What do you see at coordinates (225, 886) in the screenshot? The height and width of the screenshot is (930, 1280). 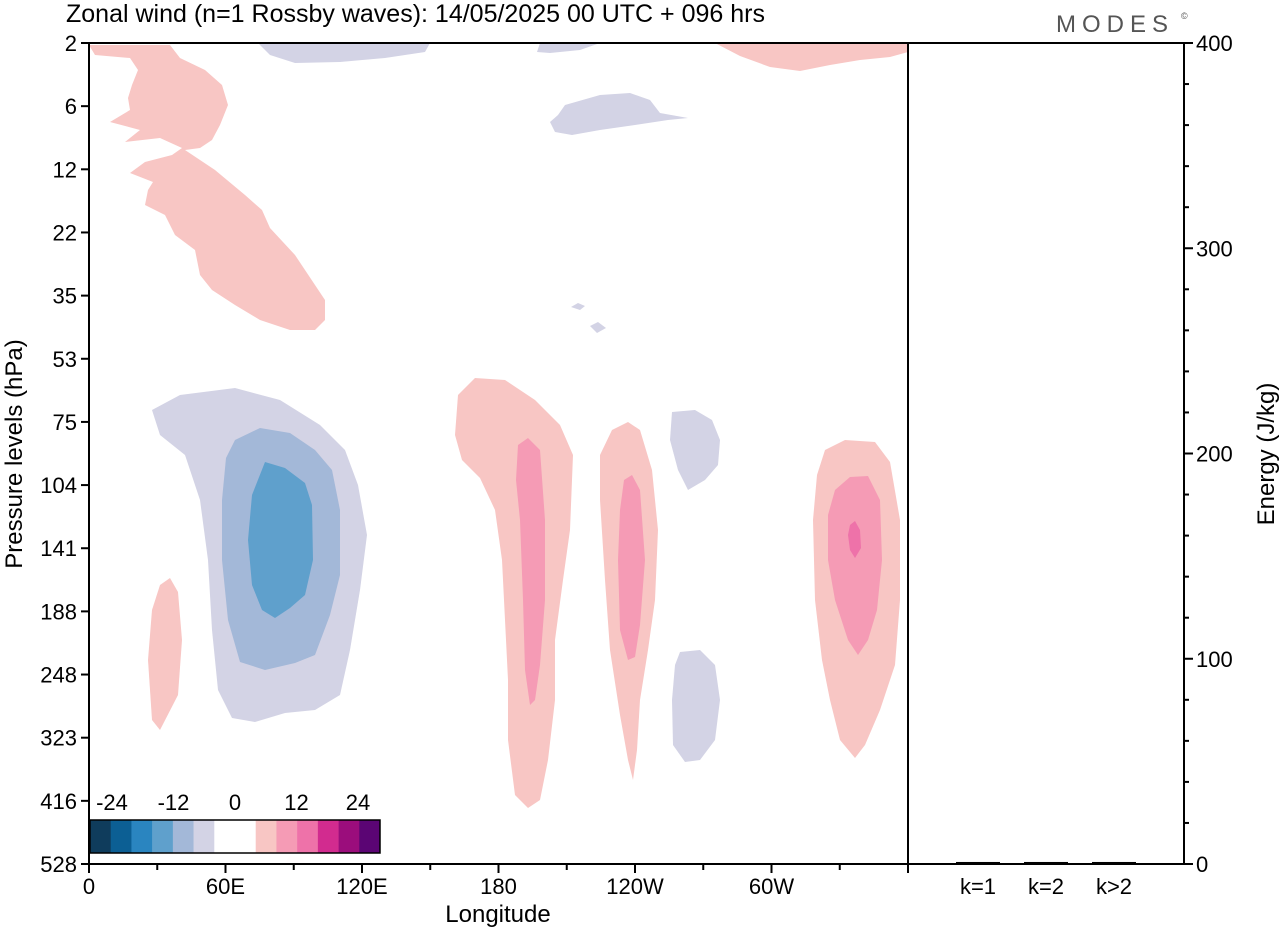 I see `x-tick-label: 60E` at bounding box center [225, 886].